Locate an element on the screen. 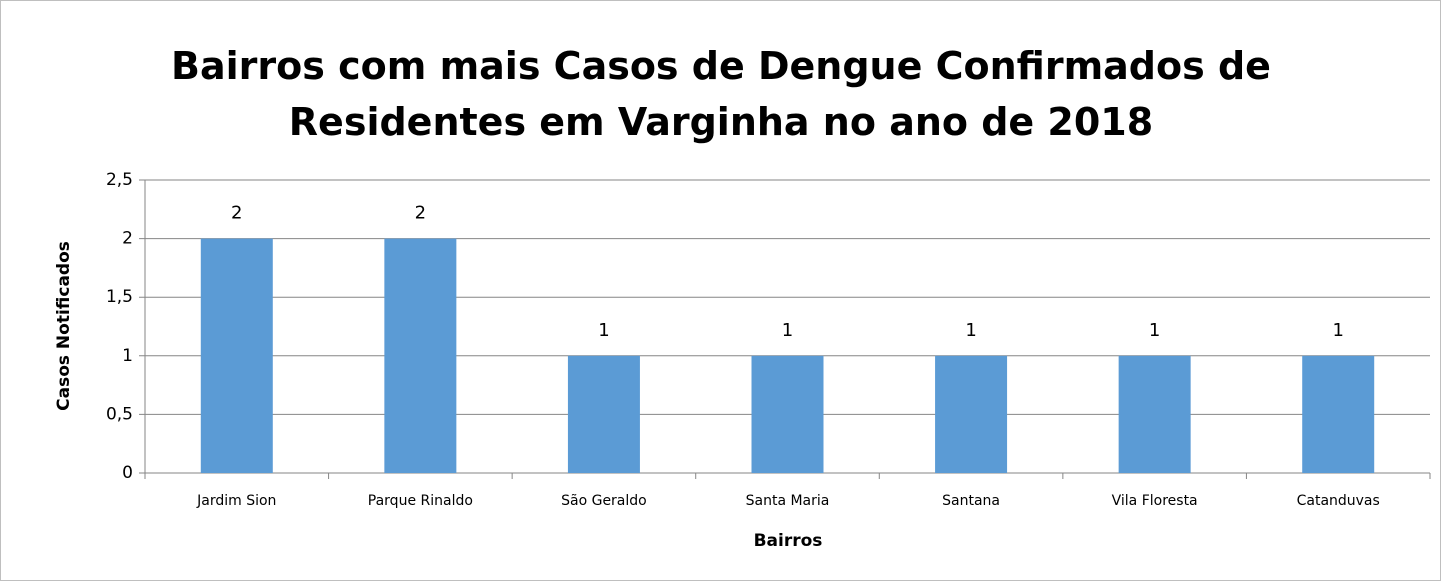 The image size is (1442, 582). y-tick-label: 1,5 is located at coordinates (119, 297).